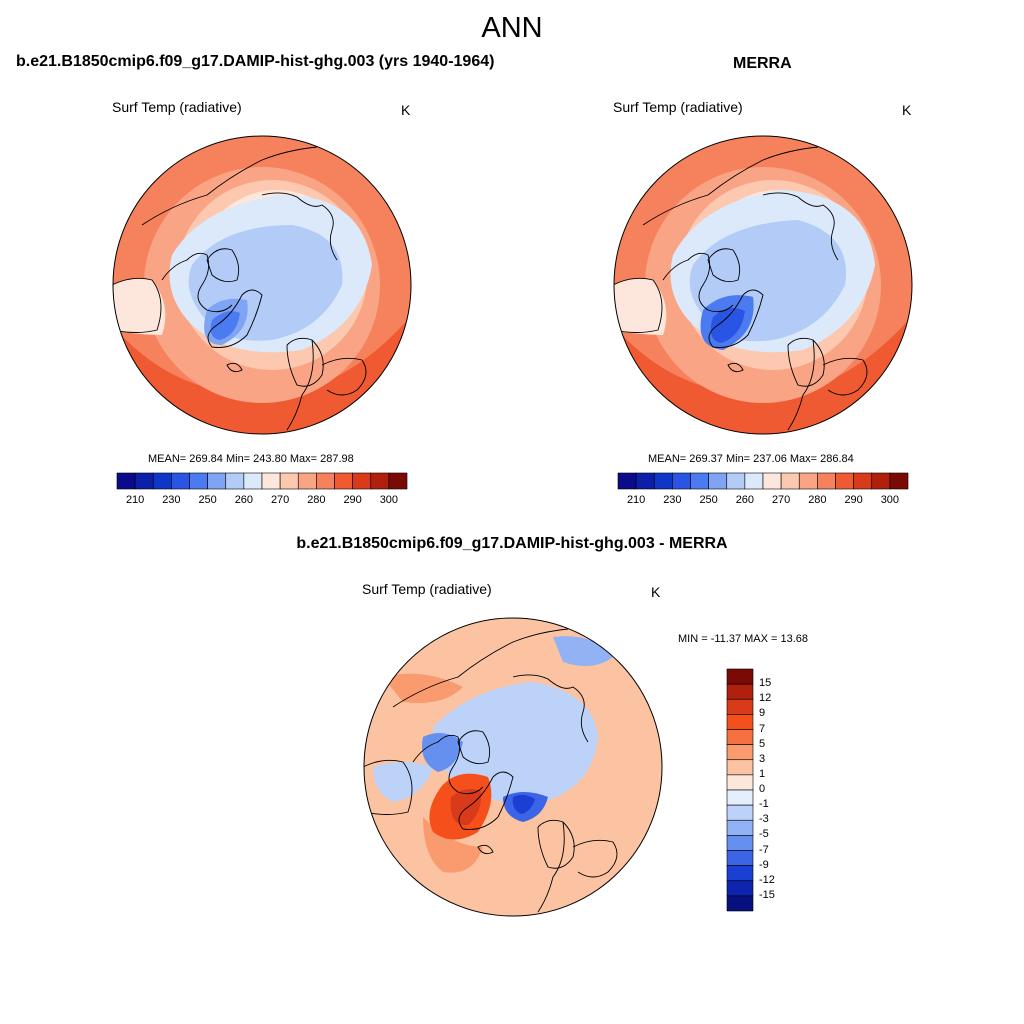 The image size is (1024, 1024). Describe the element at coordinates (656, 592) in the screenshot. I see `units-label-diff: K` at that location.